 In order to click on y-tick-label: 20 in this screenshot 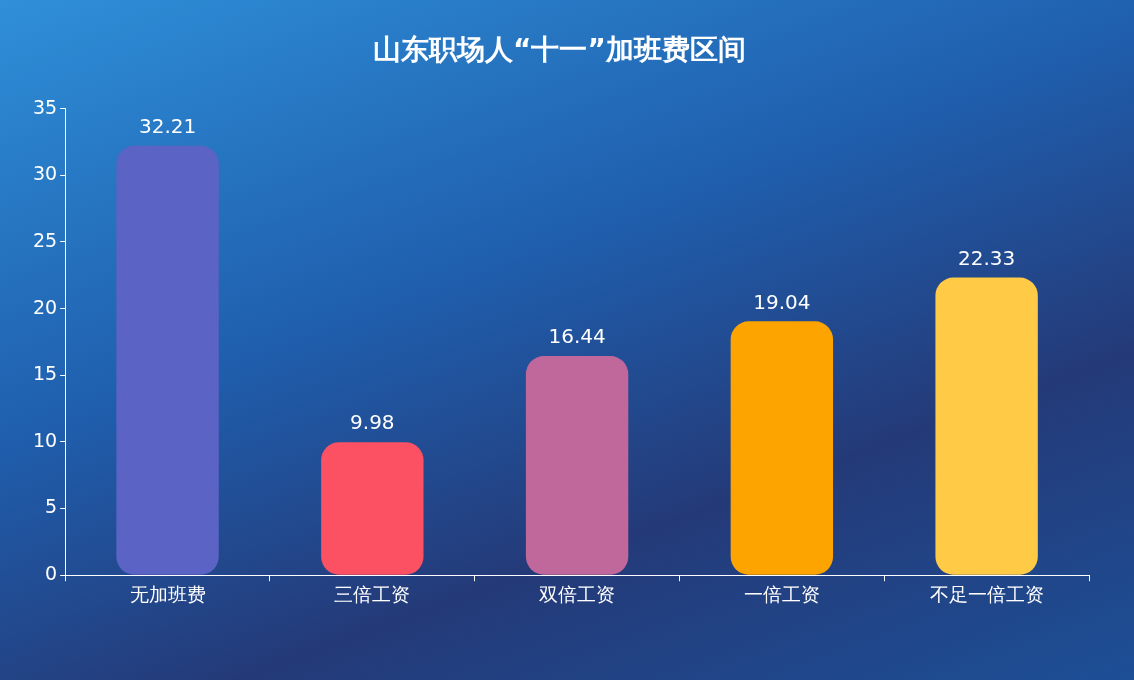, I will do `click(45, 306)`.